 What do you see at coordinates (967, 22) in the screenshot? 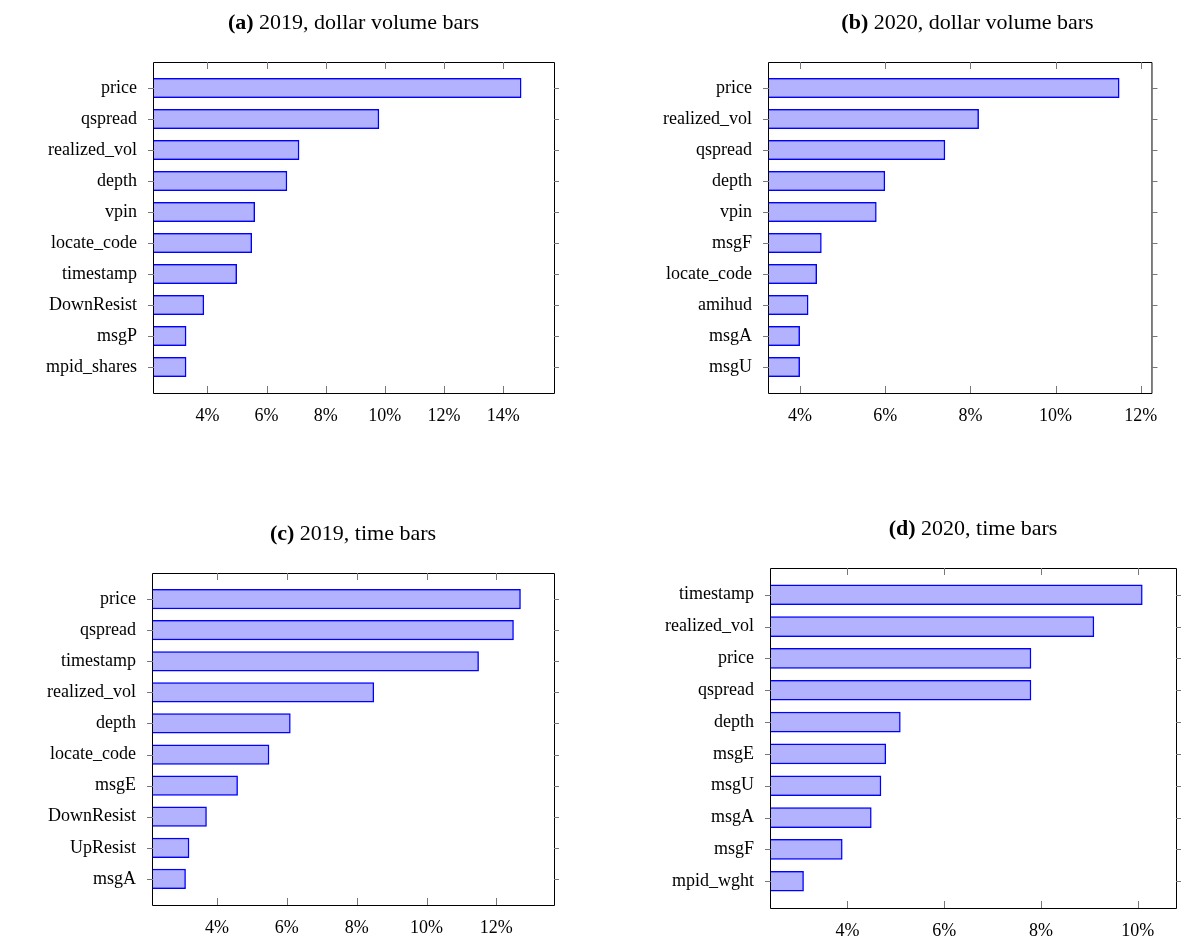
I see `chart-title: (b) 2020, dollar volume bars` at bounding box center [967, 22].